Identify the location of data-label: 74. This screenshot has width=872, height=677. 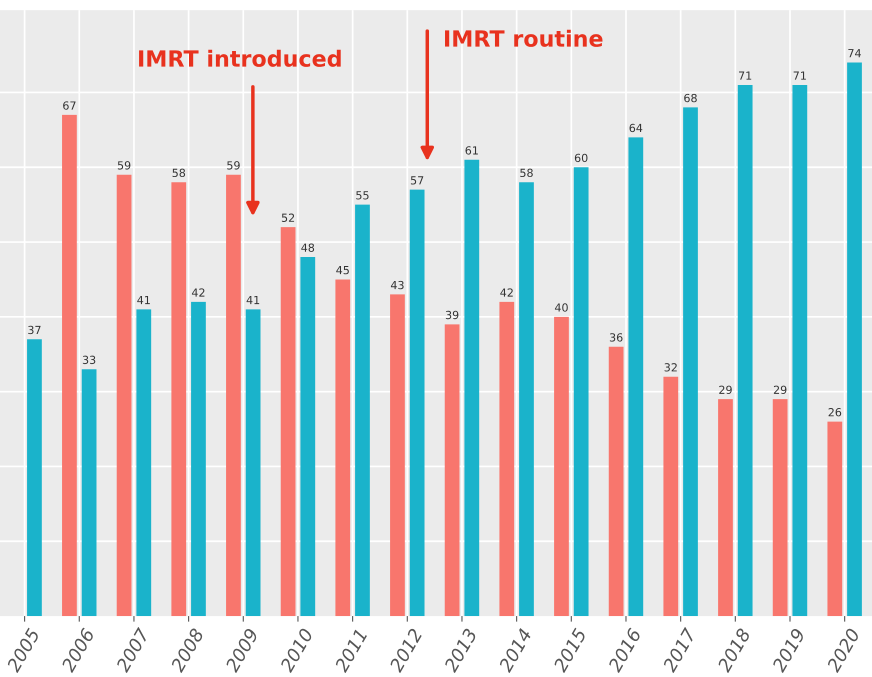
(854, 53).